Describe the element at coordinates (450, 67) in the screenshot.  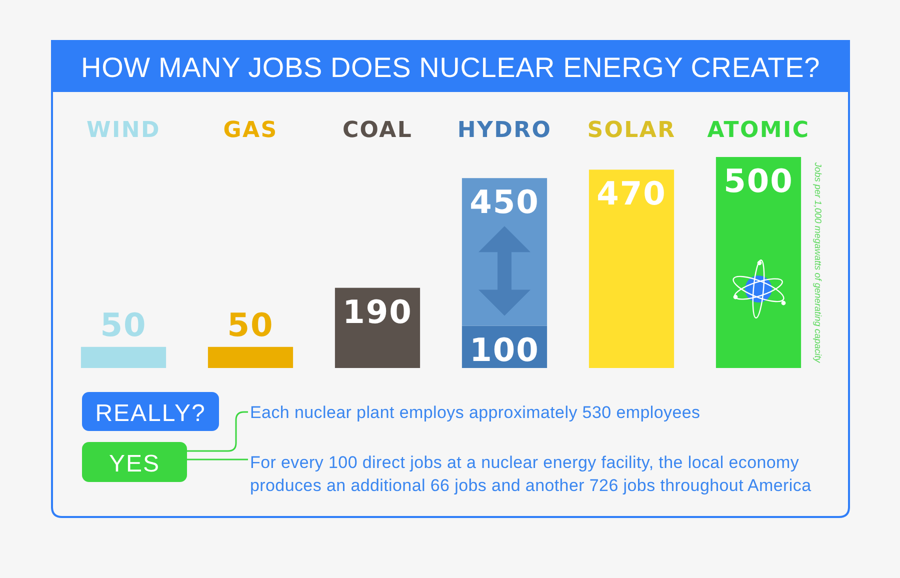
I see `chart-title: HOW MANY JOBS DOES NUCLEAR ENERGY CREATE?` at that location.